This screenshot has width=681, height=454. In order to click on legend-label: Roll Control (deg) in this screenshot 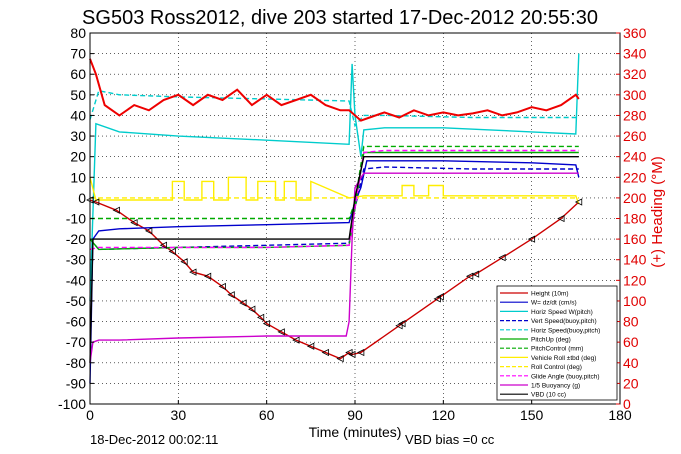, I will do `click(556, 367)`.